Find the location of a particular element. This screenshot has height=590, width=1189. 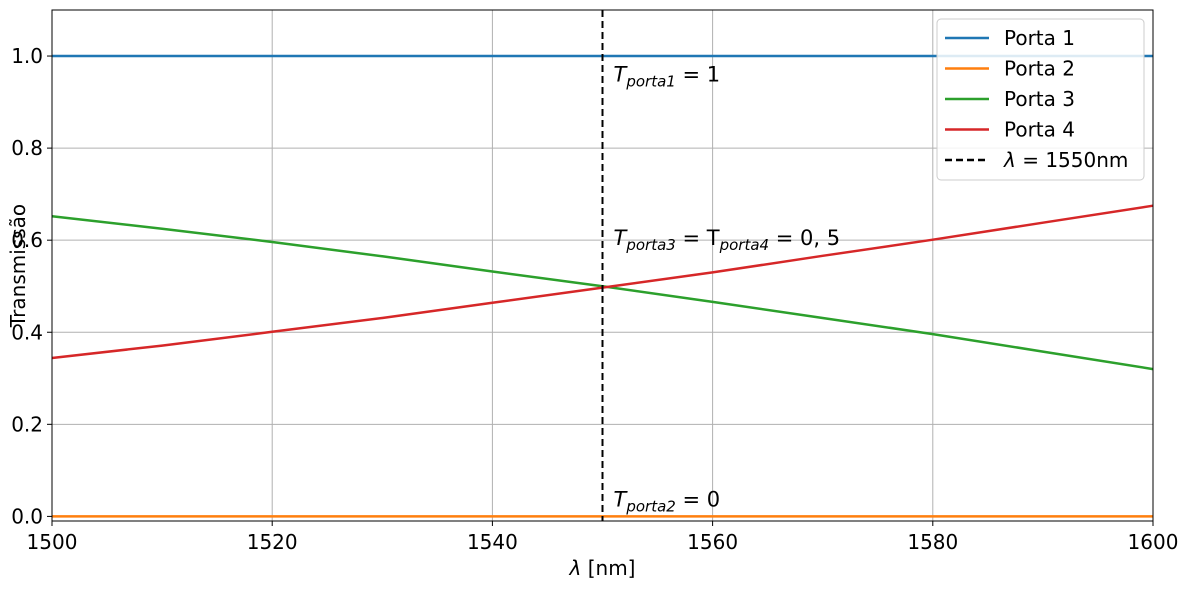

legend-label: Porta 1 is located at coordinates (1039, 38).